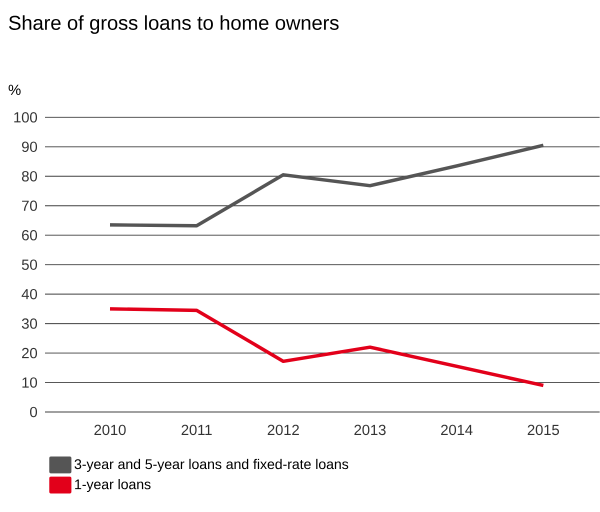 The width and height of the screenshot is (600, 512). Describe the element at coordinates (30, 205) in the screenshot. I see `y-tick-label: 70` at that location.